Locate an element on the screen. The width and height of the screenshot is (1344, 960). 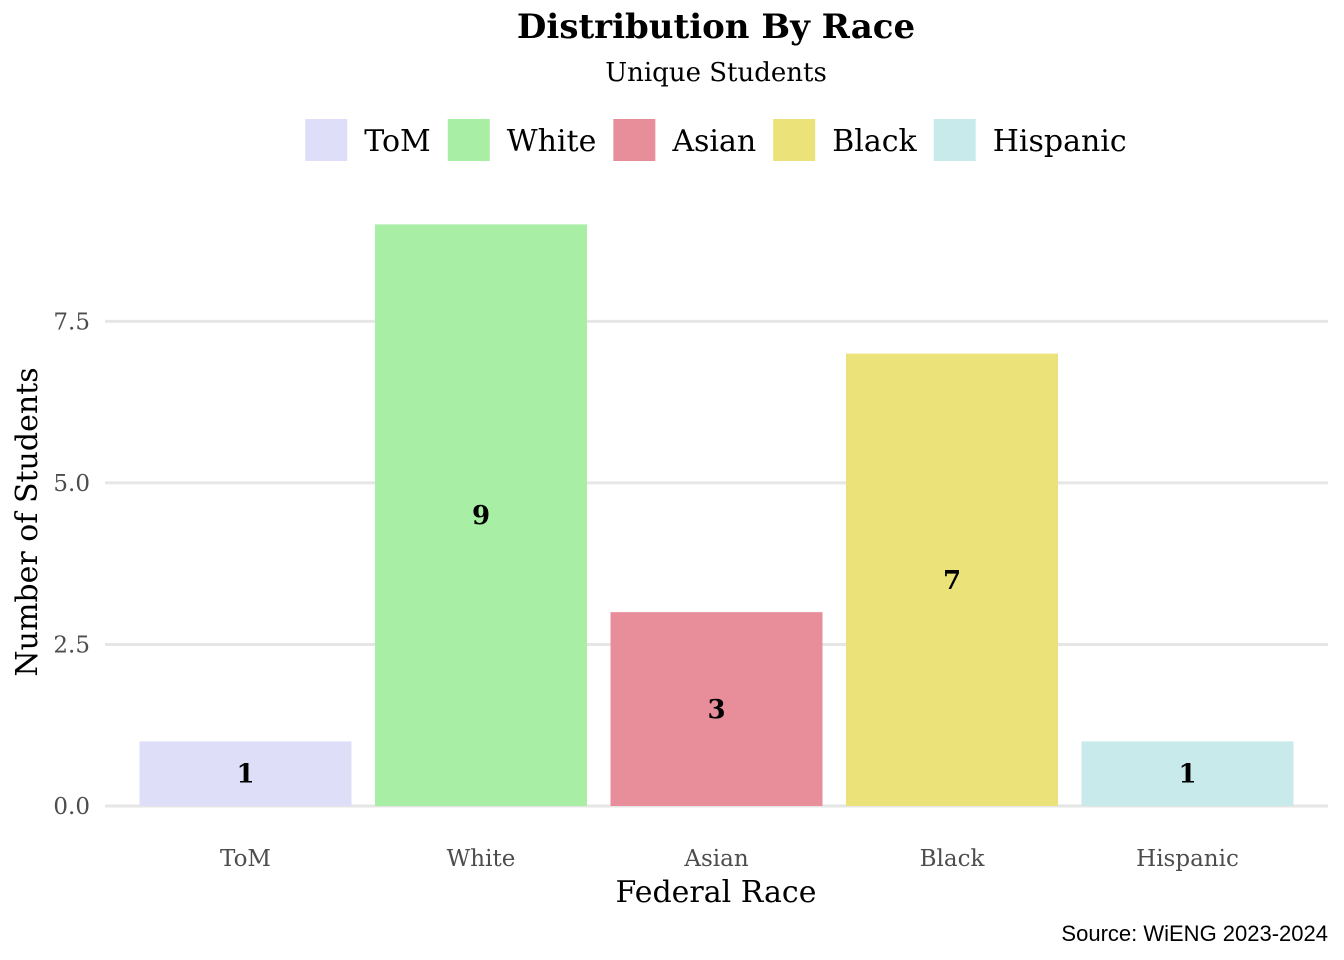
x-axis-ticks: ToM White Asian Black Hispanic is located at coordinates (729, 859).